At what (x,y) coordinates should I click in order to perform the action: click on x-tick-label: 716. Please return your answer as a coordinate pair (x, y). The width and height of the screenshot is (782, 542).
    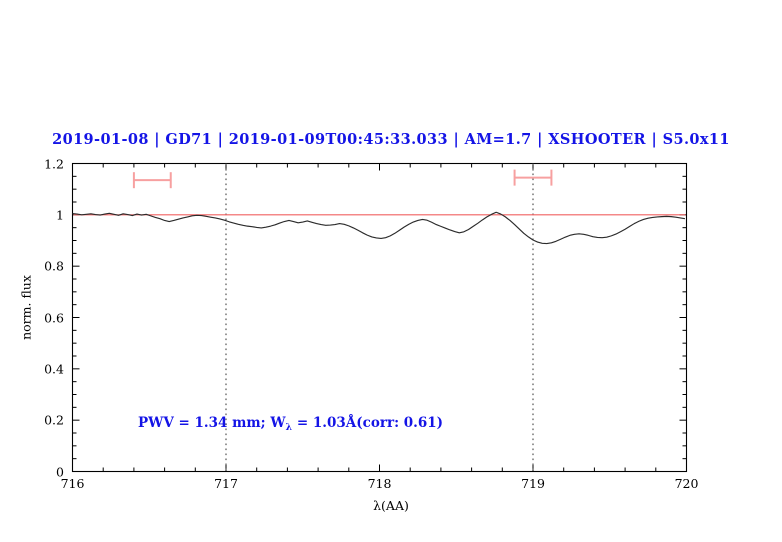
    Looking at the image, I should click on (72, 483).